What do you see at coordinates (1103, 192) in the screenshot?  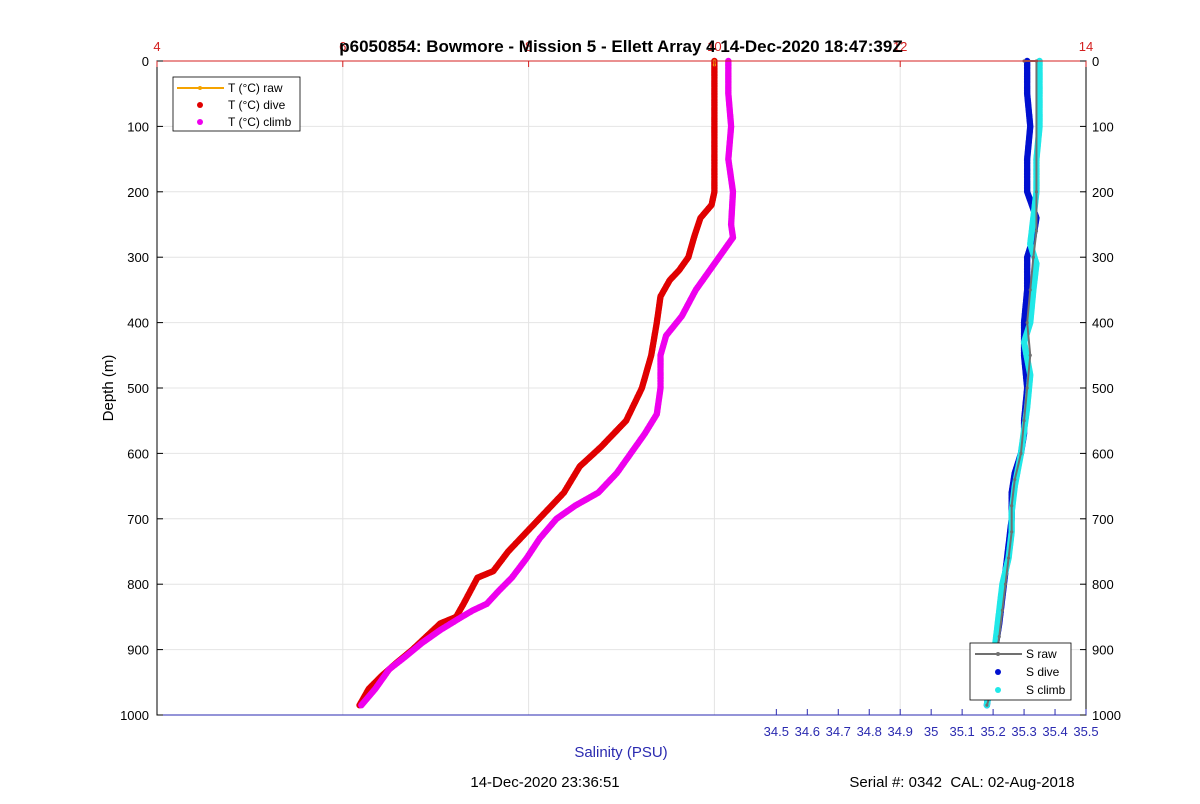 I see `y-tick-label-right: 200` at bounding box center [1103, 192].